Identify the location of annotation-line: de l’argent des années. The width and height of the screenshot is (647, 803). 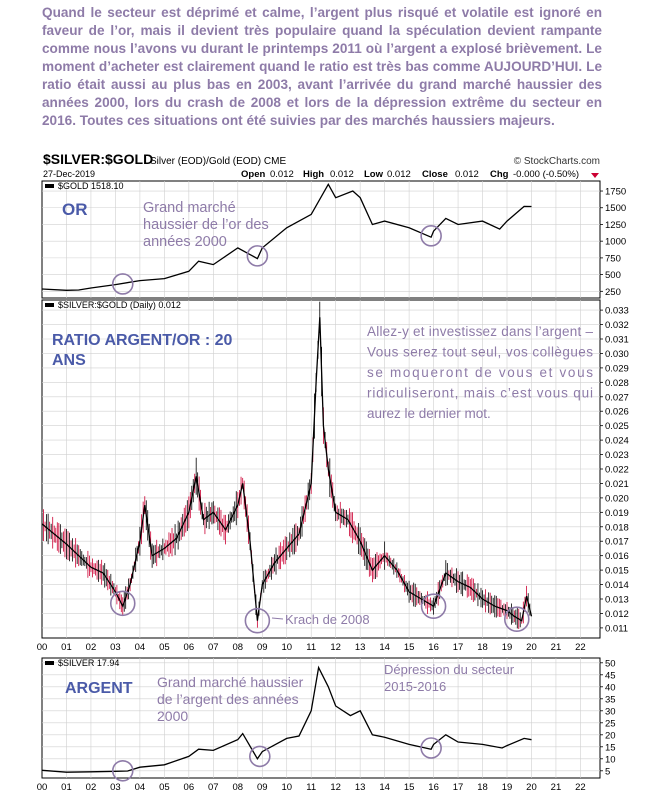
(228, 699).